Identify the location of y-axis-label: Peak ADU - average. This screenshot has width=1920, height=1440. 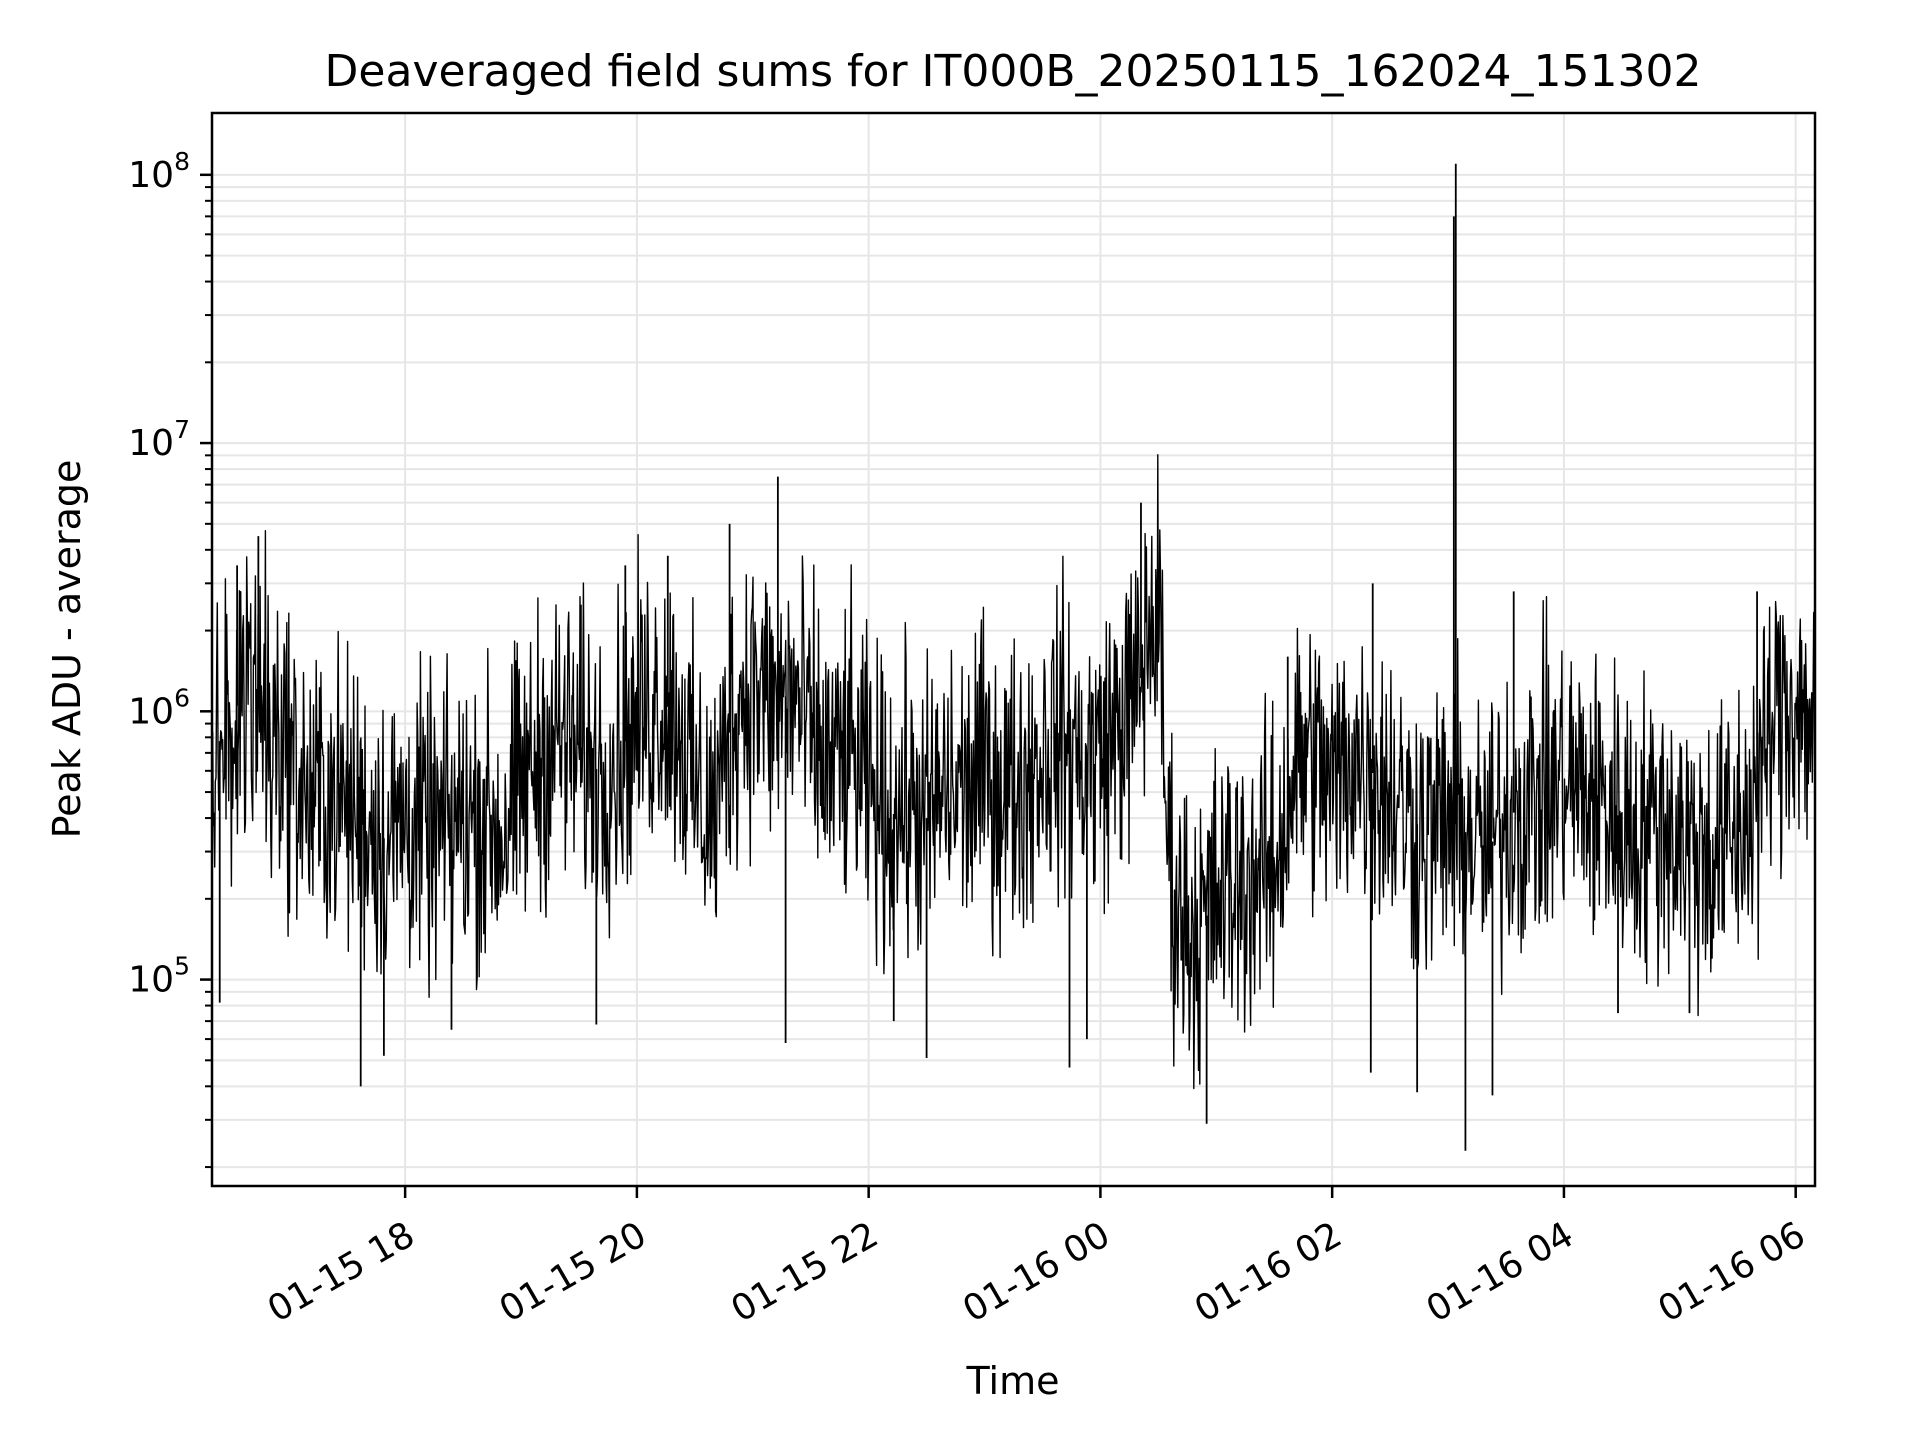
(67, 649).